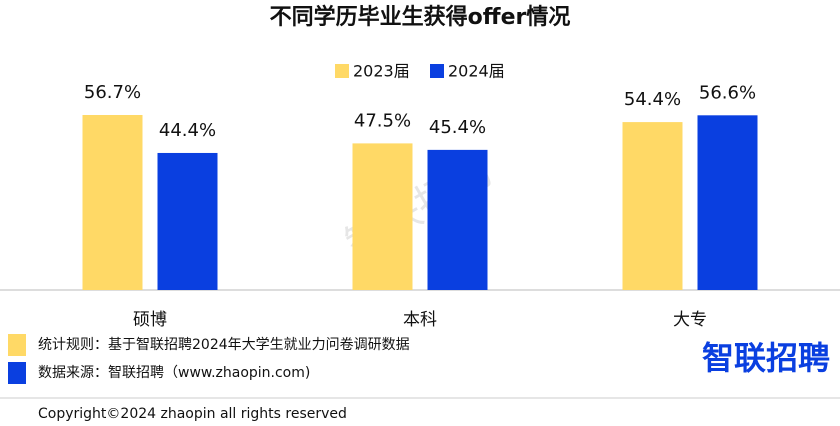  What do you see at coordinates (476, 71) in the screenshot?
I see `legend-label: 2024届` at bounding box center [476, 71].